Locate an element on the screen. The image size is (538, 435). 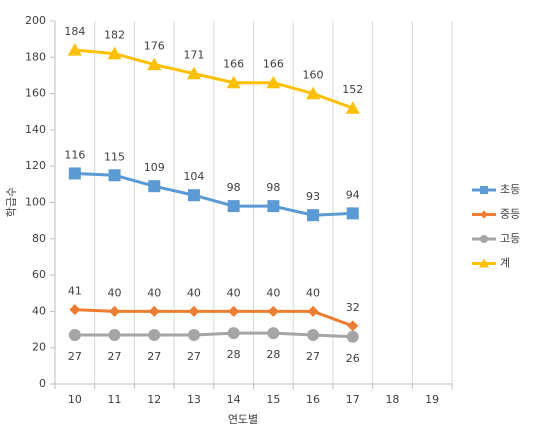
data-label: 104 is located at coordinates (193, 176).